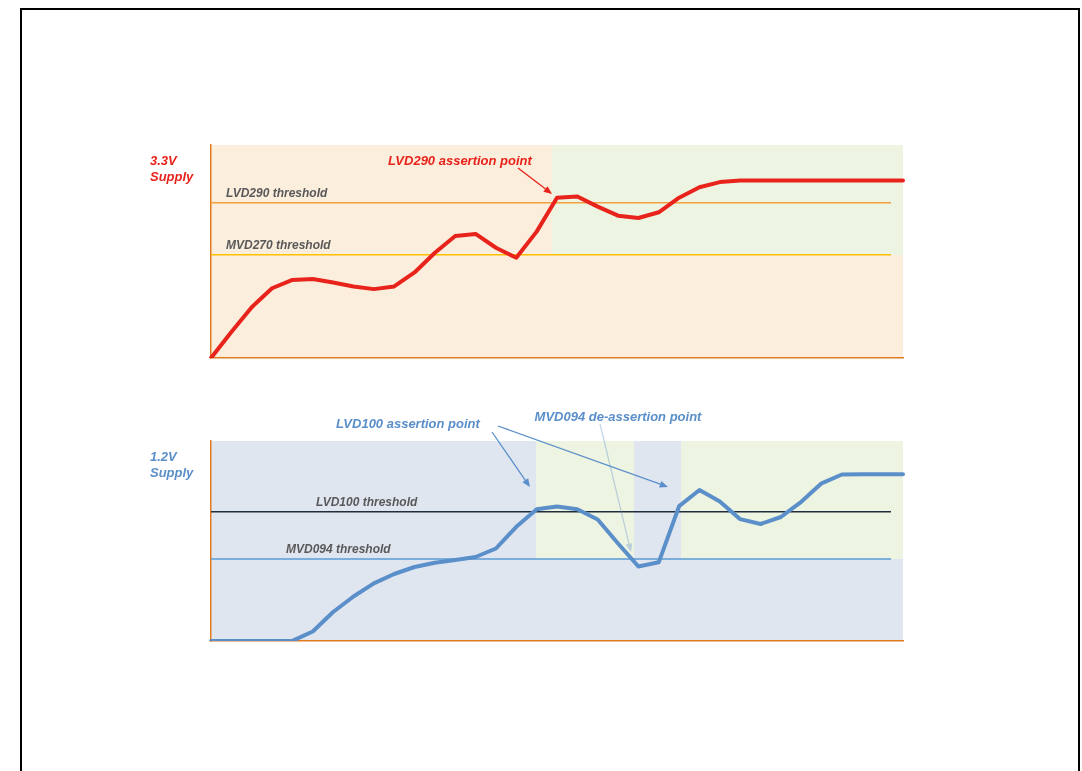  Describe the element at coordinates (172, 169) in the screenshot. I see `y-axis-title: 3.3V Supply` at that location.